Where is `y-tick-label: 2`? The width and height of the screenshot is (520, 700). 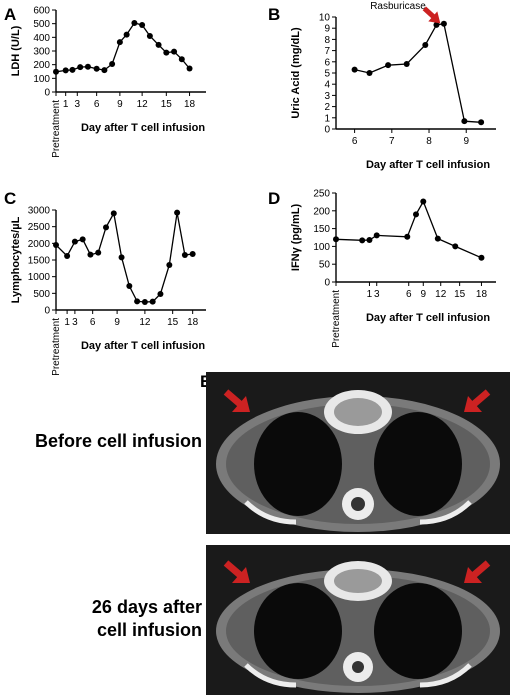 y-tick-label: 2 is located at coordinates (327, 107).